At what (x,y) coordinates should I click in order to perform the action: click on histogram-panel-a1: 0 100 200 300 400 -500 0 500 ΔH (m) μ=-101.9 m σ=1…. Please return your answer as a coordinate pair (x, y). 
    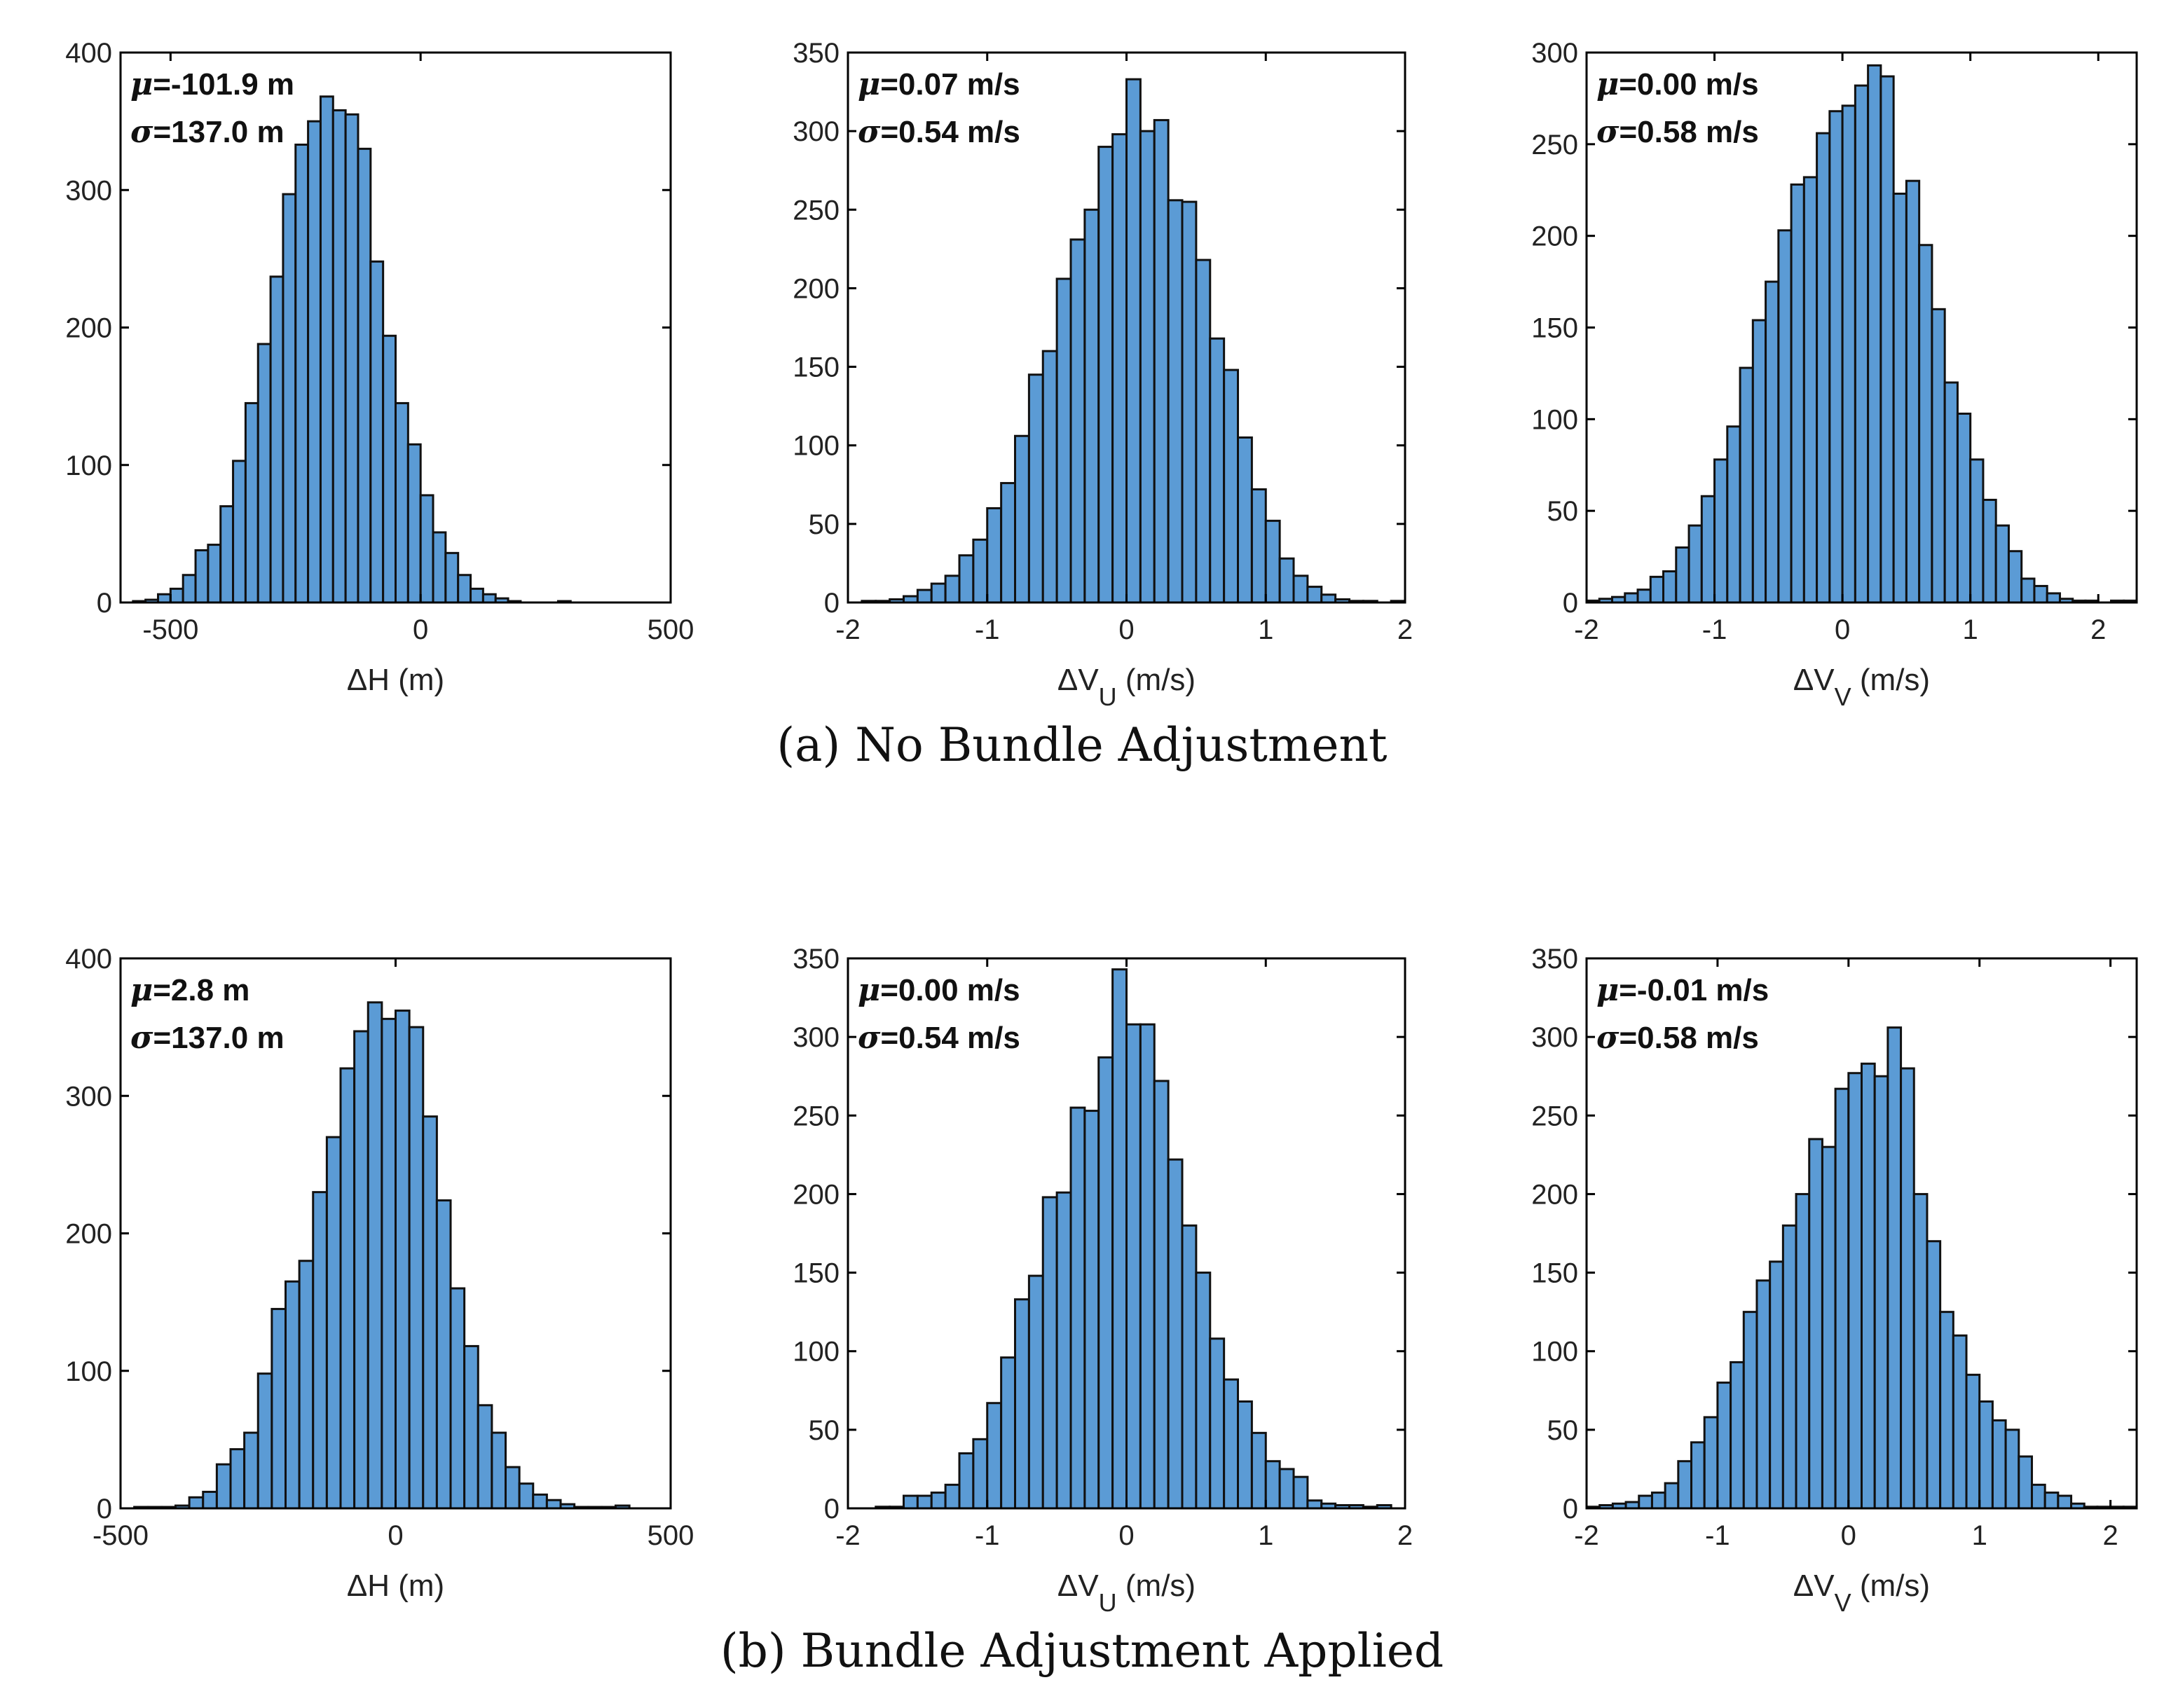
    Looking at the image, I should click on (380, 367).